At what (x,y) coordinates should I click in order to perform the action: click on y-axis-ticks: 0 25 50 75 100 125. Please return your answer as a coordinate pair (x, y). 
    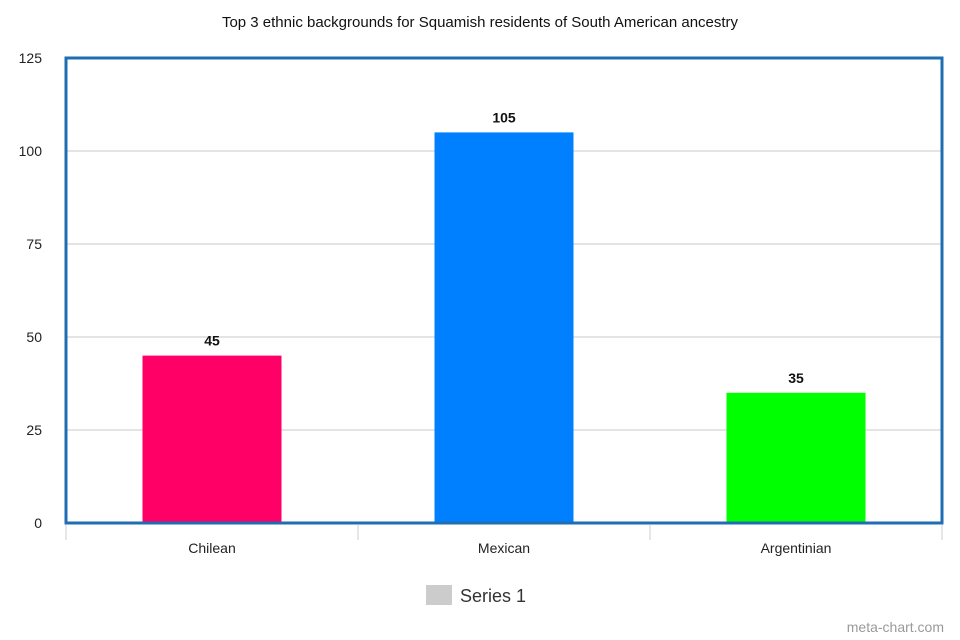
    Looking at the image, I should click on (31, 290).